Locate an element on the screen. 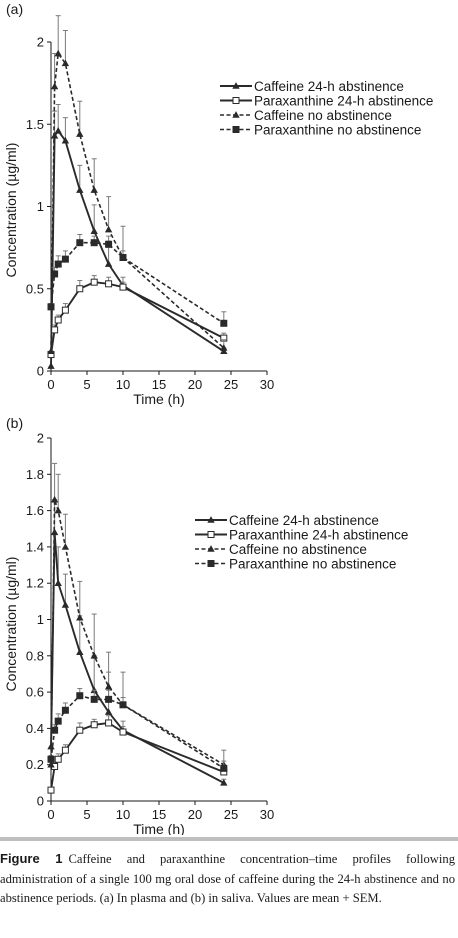 The width and height of the screenshot is (458, 938). y-tick-label: 0.2 is located at coordinates (35, 764).